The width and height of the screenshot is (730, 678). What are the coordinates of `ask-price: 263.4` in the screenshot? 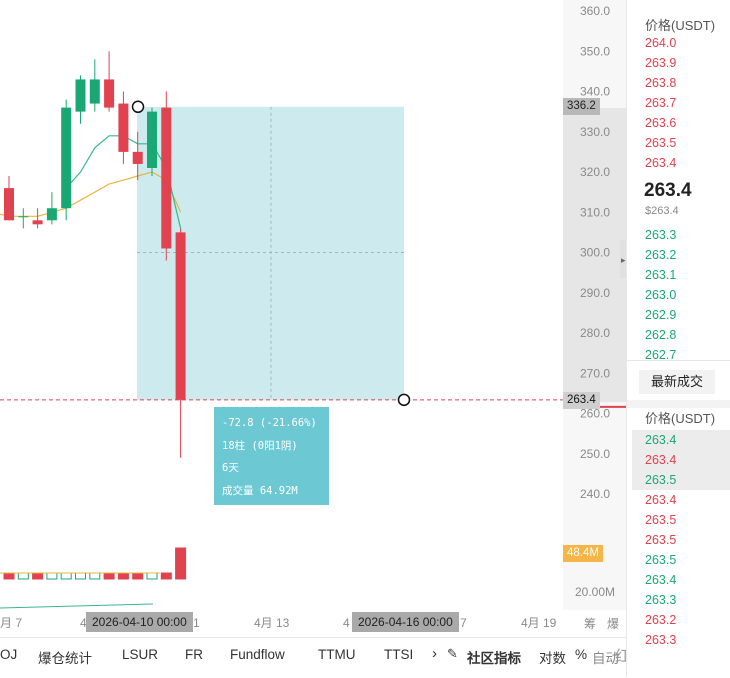 It's located at (661, 163).